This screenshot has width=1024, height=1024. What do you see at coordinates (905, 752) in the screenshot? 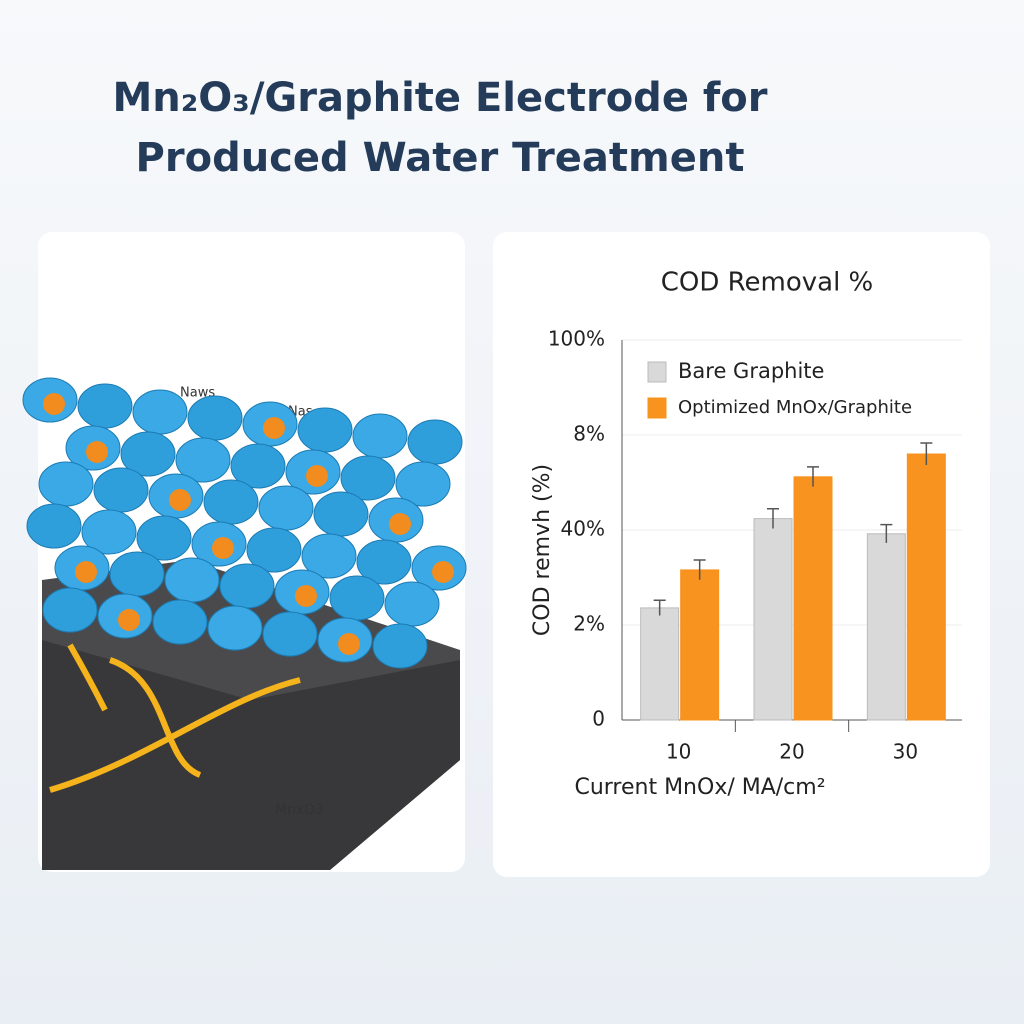
I see `x-tick-label: 30` at bounding box center [905, 752].